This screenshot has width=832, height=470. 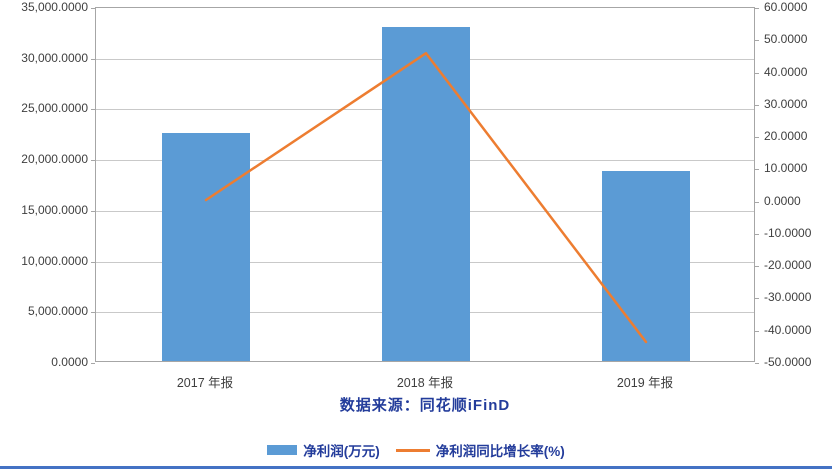 I want to click on y-axis-left-label: 0.0000, so click(x=69, y=362).